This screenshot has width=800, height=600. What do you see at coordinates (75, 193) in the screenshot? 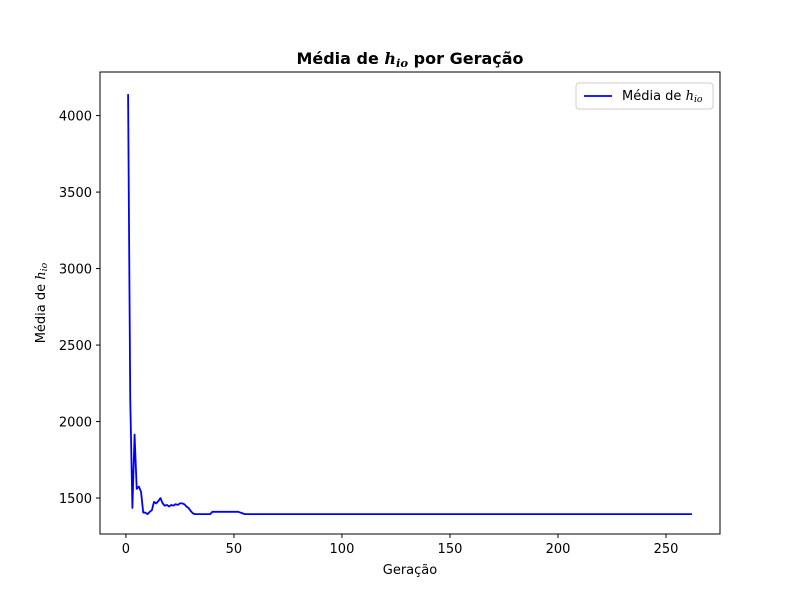
I see `y-tick-label: 3500` at bounding box center [75, 193].